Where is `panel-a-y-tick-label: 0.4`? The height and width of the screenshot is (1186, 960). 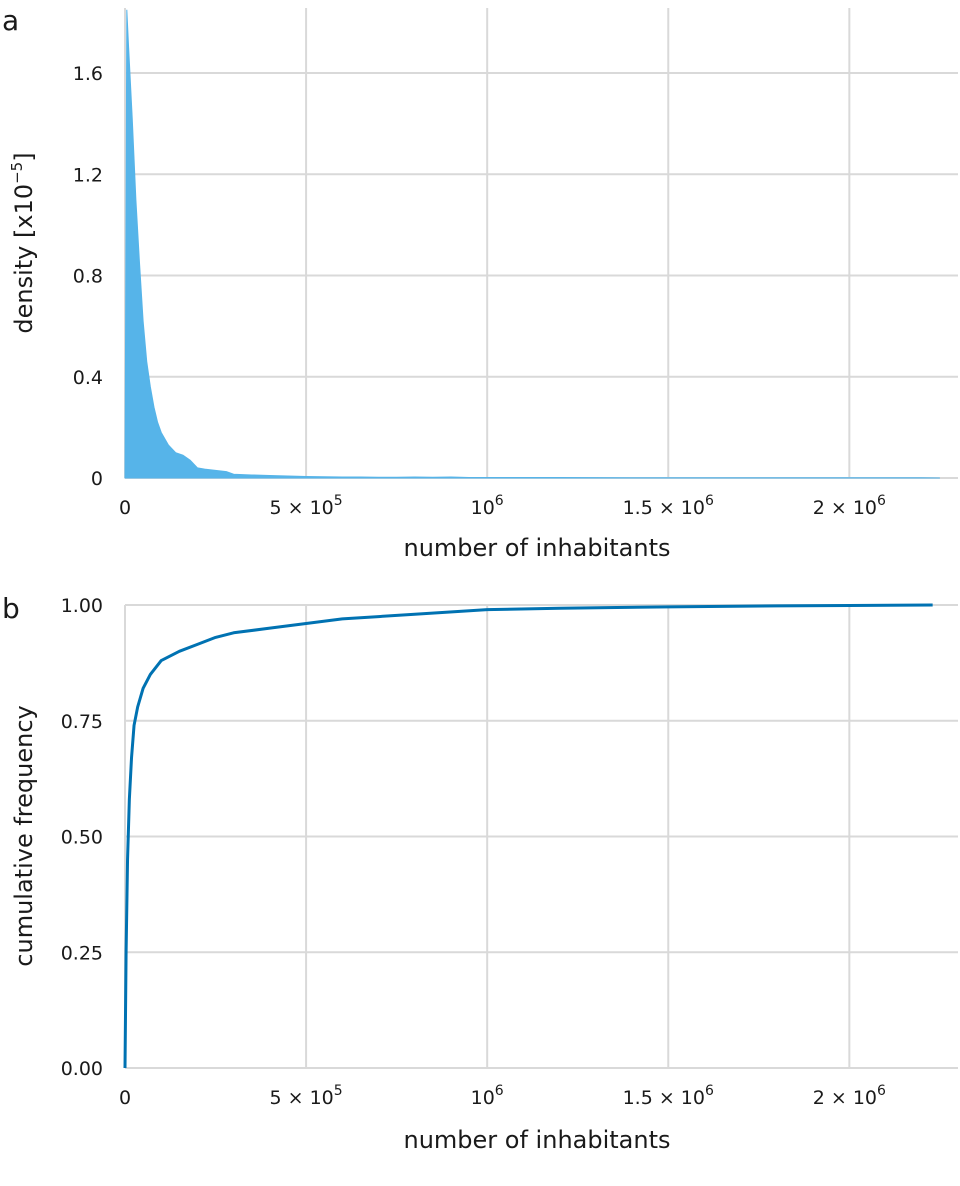
panel-a-y-tick-label: 0.4 is located at coordinates (88, 378).